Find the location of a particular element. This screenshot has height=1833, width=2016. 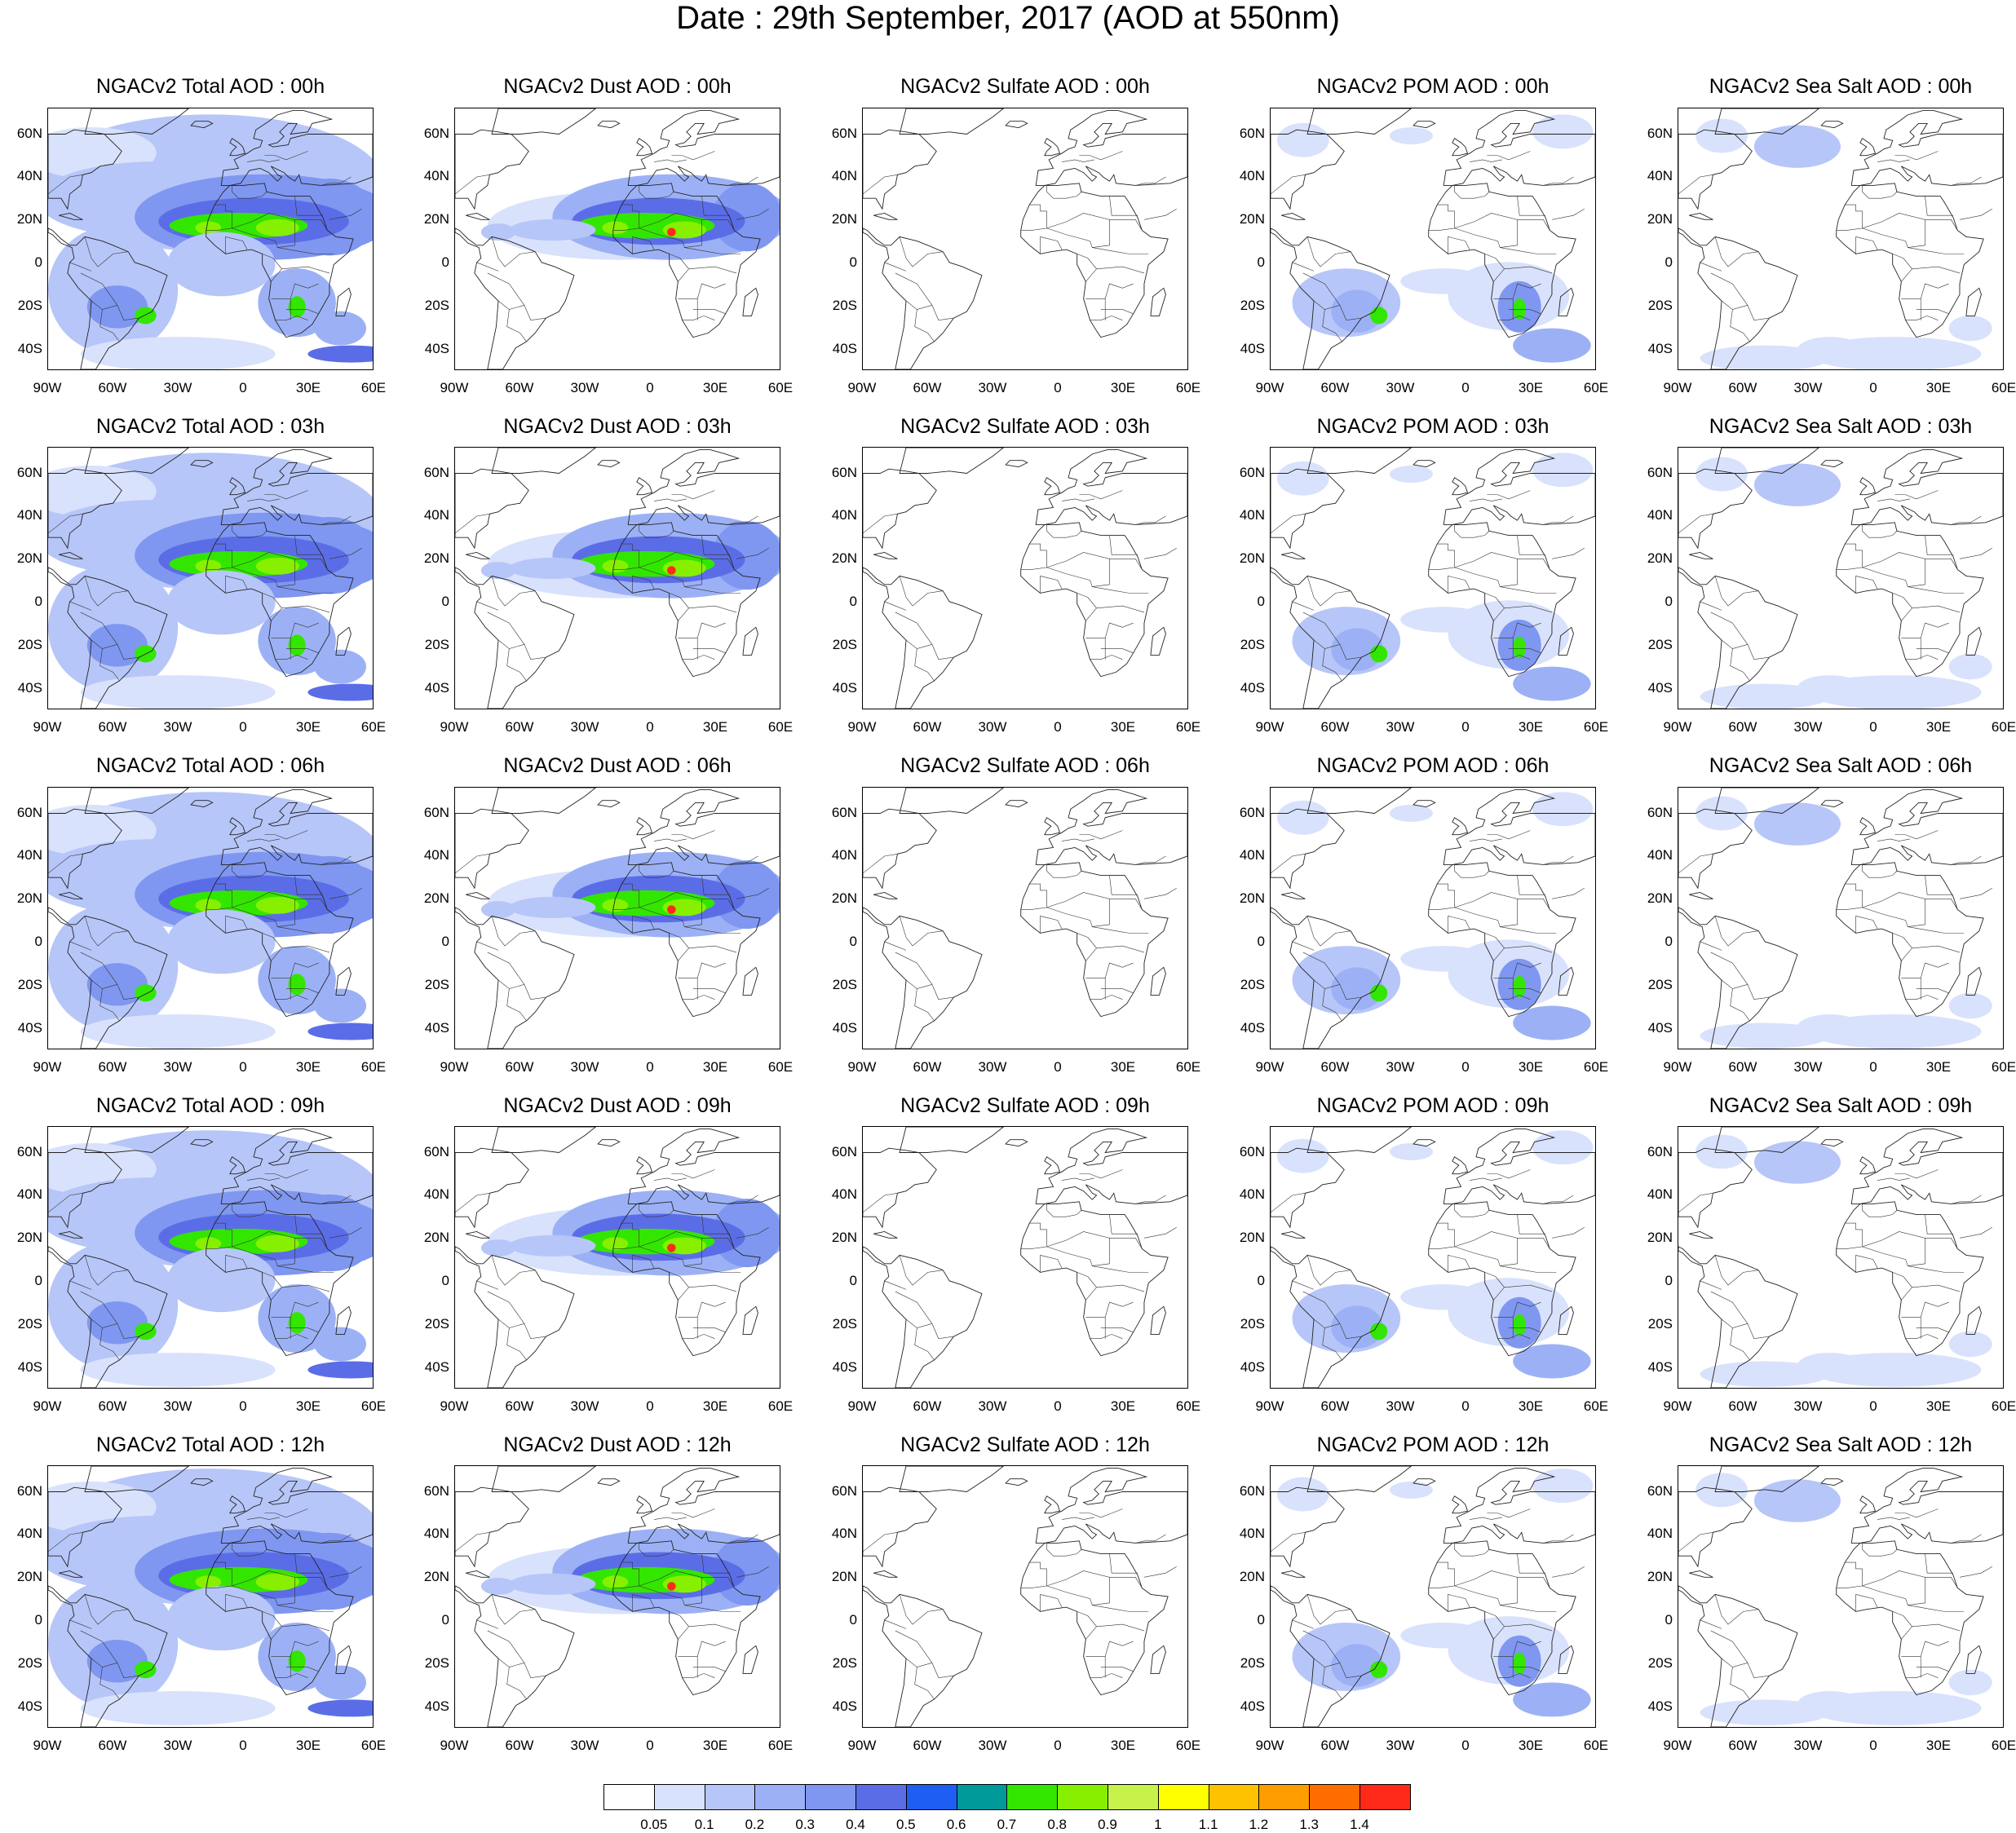

panel-title: NGACv2 Dust AOD : 06h is located at coordinates (618, 766).